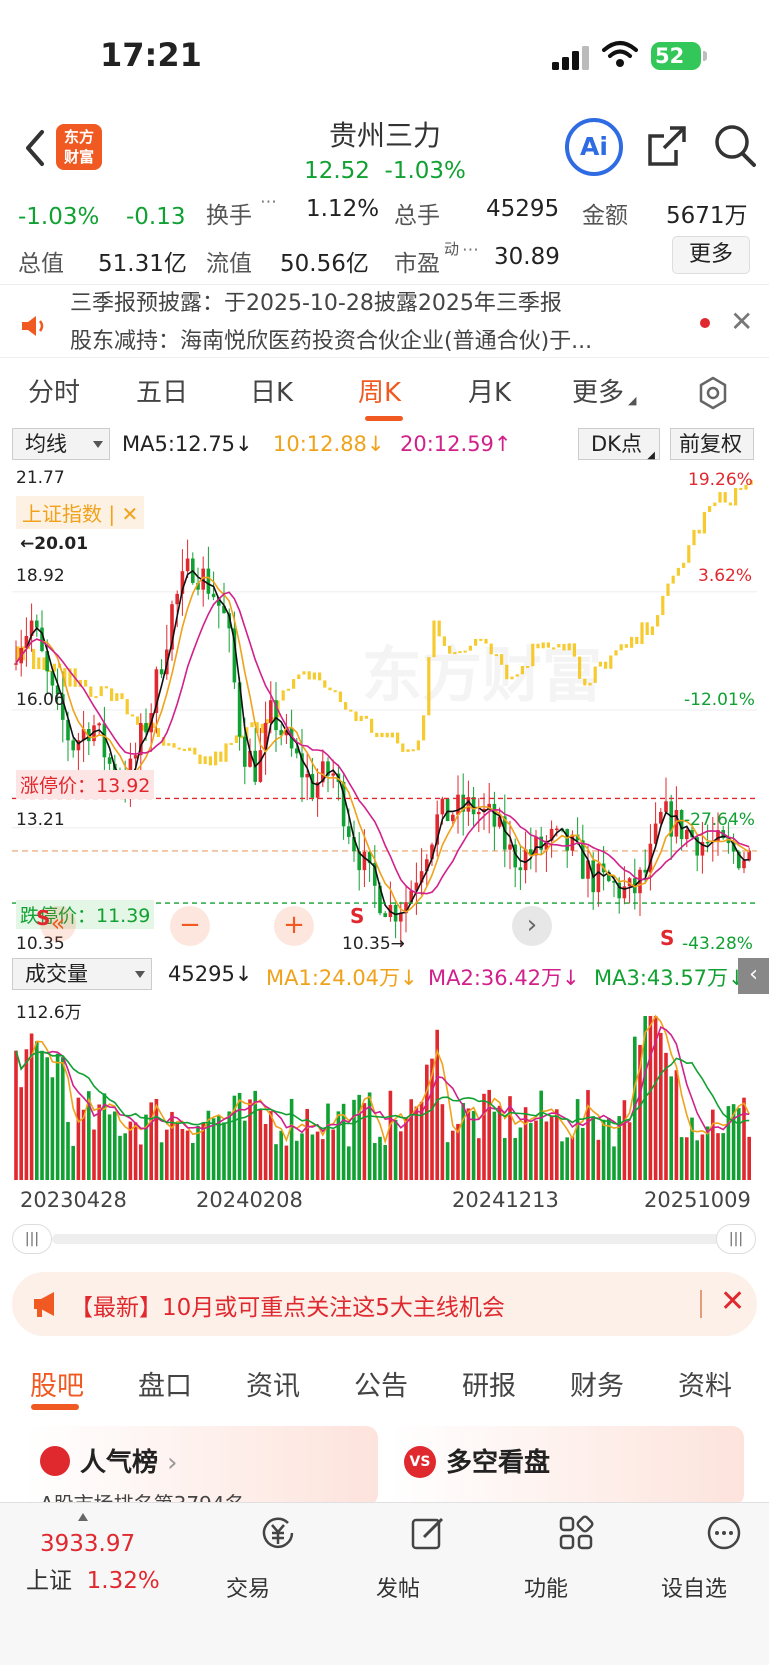 The image size is (769, 1665). What do you see at coordinates (268, 202) in the screenshot?
I see `info-icon: ⋯` at bounding box center [268, 202].